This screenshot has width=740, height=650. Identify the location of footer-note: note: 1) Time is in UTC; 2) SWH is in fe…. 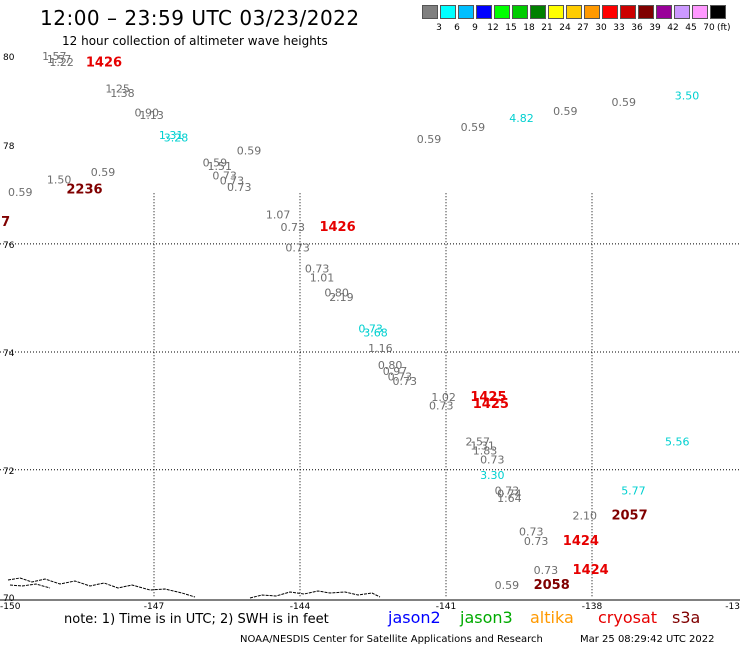
(196, 619).